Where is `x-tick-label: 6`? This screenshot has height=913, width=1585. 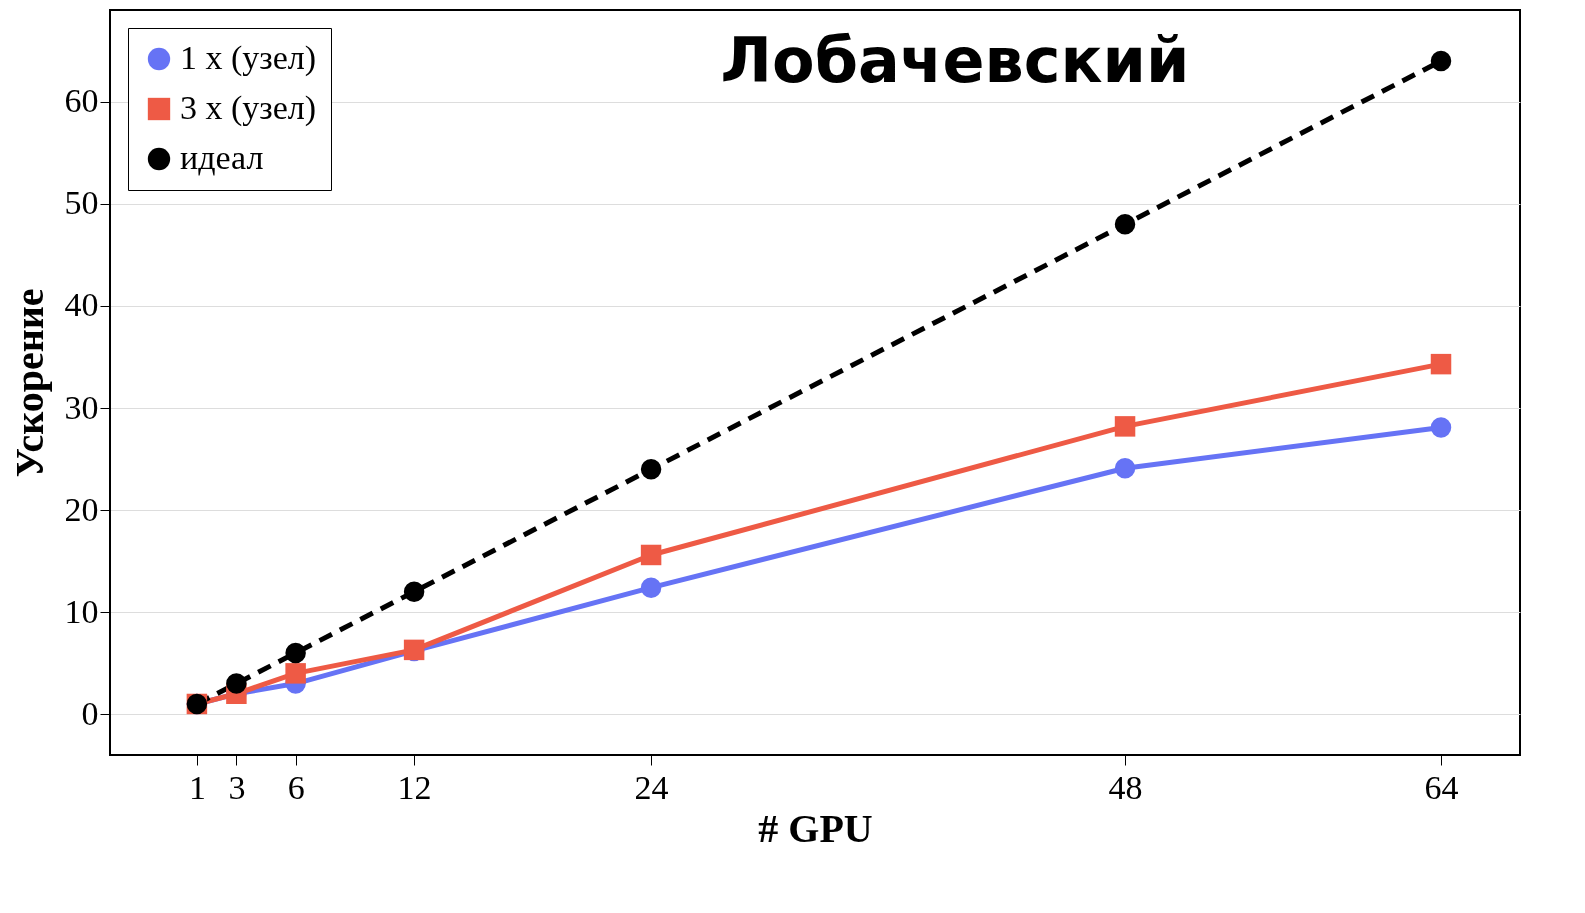
x-tick-label: 6 is located at coordinates (296, 787).